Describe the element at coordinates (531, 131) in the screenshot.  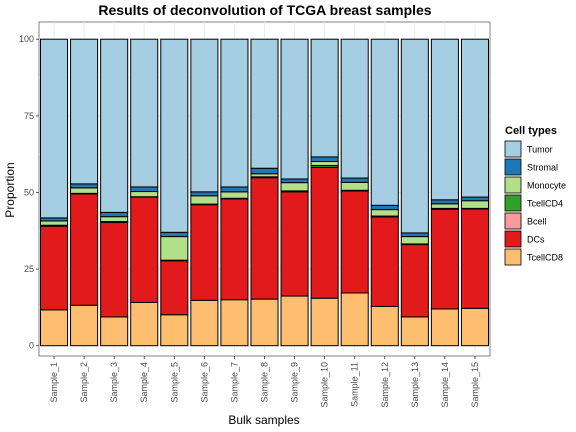
I see `legend-title: Cell types` at that location.